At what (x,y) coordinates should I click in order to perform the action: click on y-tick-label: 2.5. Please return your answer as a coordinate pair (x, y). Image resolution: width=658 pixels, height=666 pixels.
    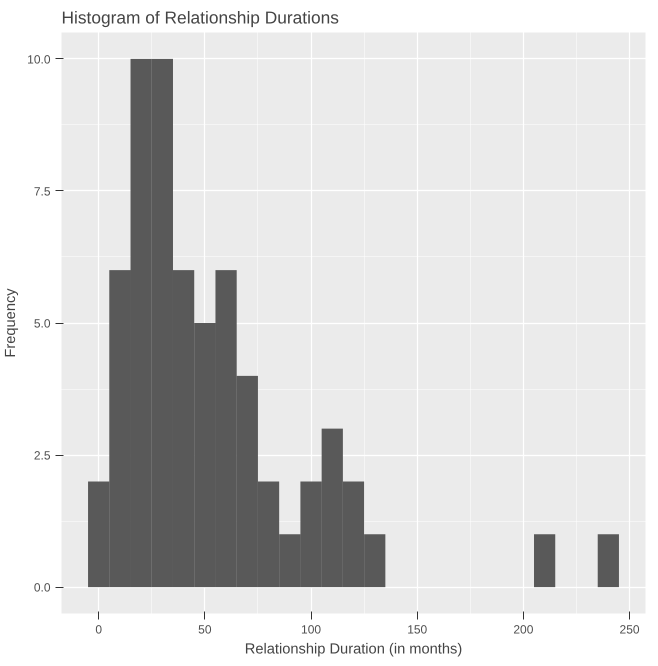
    Looking at the image, I should click on (42, 455).